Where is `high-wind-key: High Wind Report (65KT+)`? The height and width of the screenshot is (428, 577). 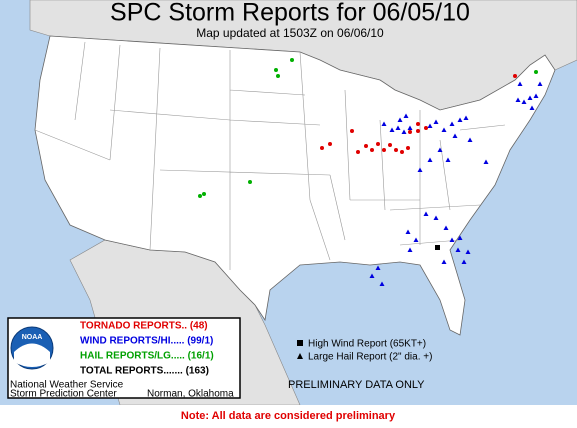 high-wind-key: High Wind Report (65KT+) is located at coordinates (367, 344).